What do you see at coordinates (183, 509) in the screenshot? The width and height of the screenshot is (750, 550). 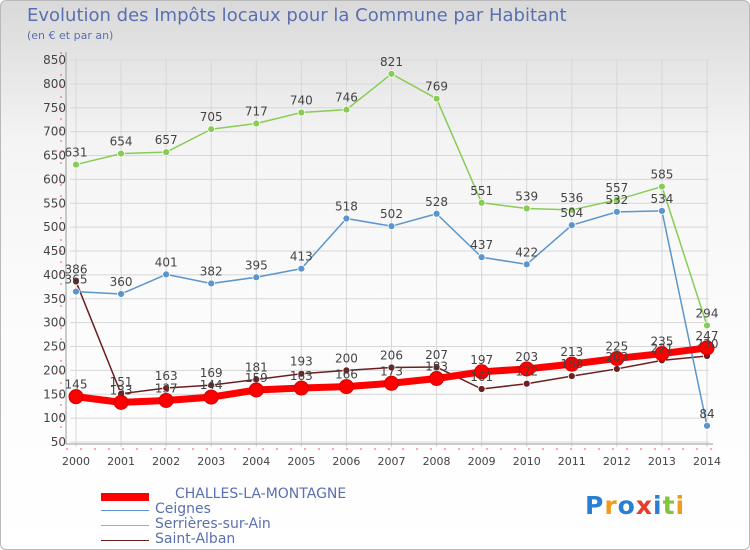 I see `legend-label-ceignes: Ceignes` at bounding box center [183, 509].